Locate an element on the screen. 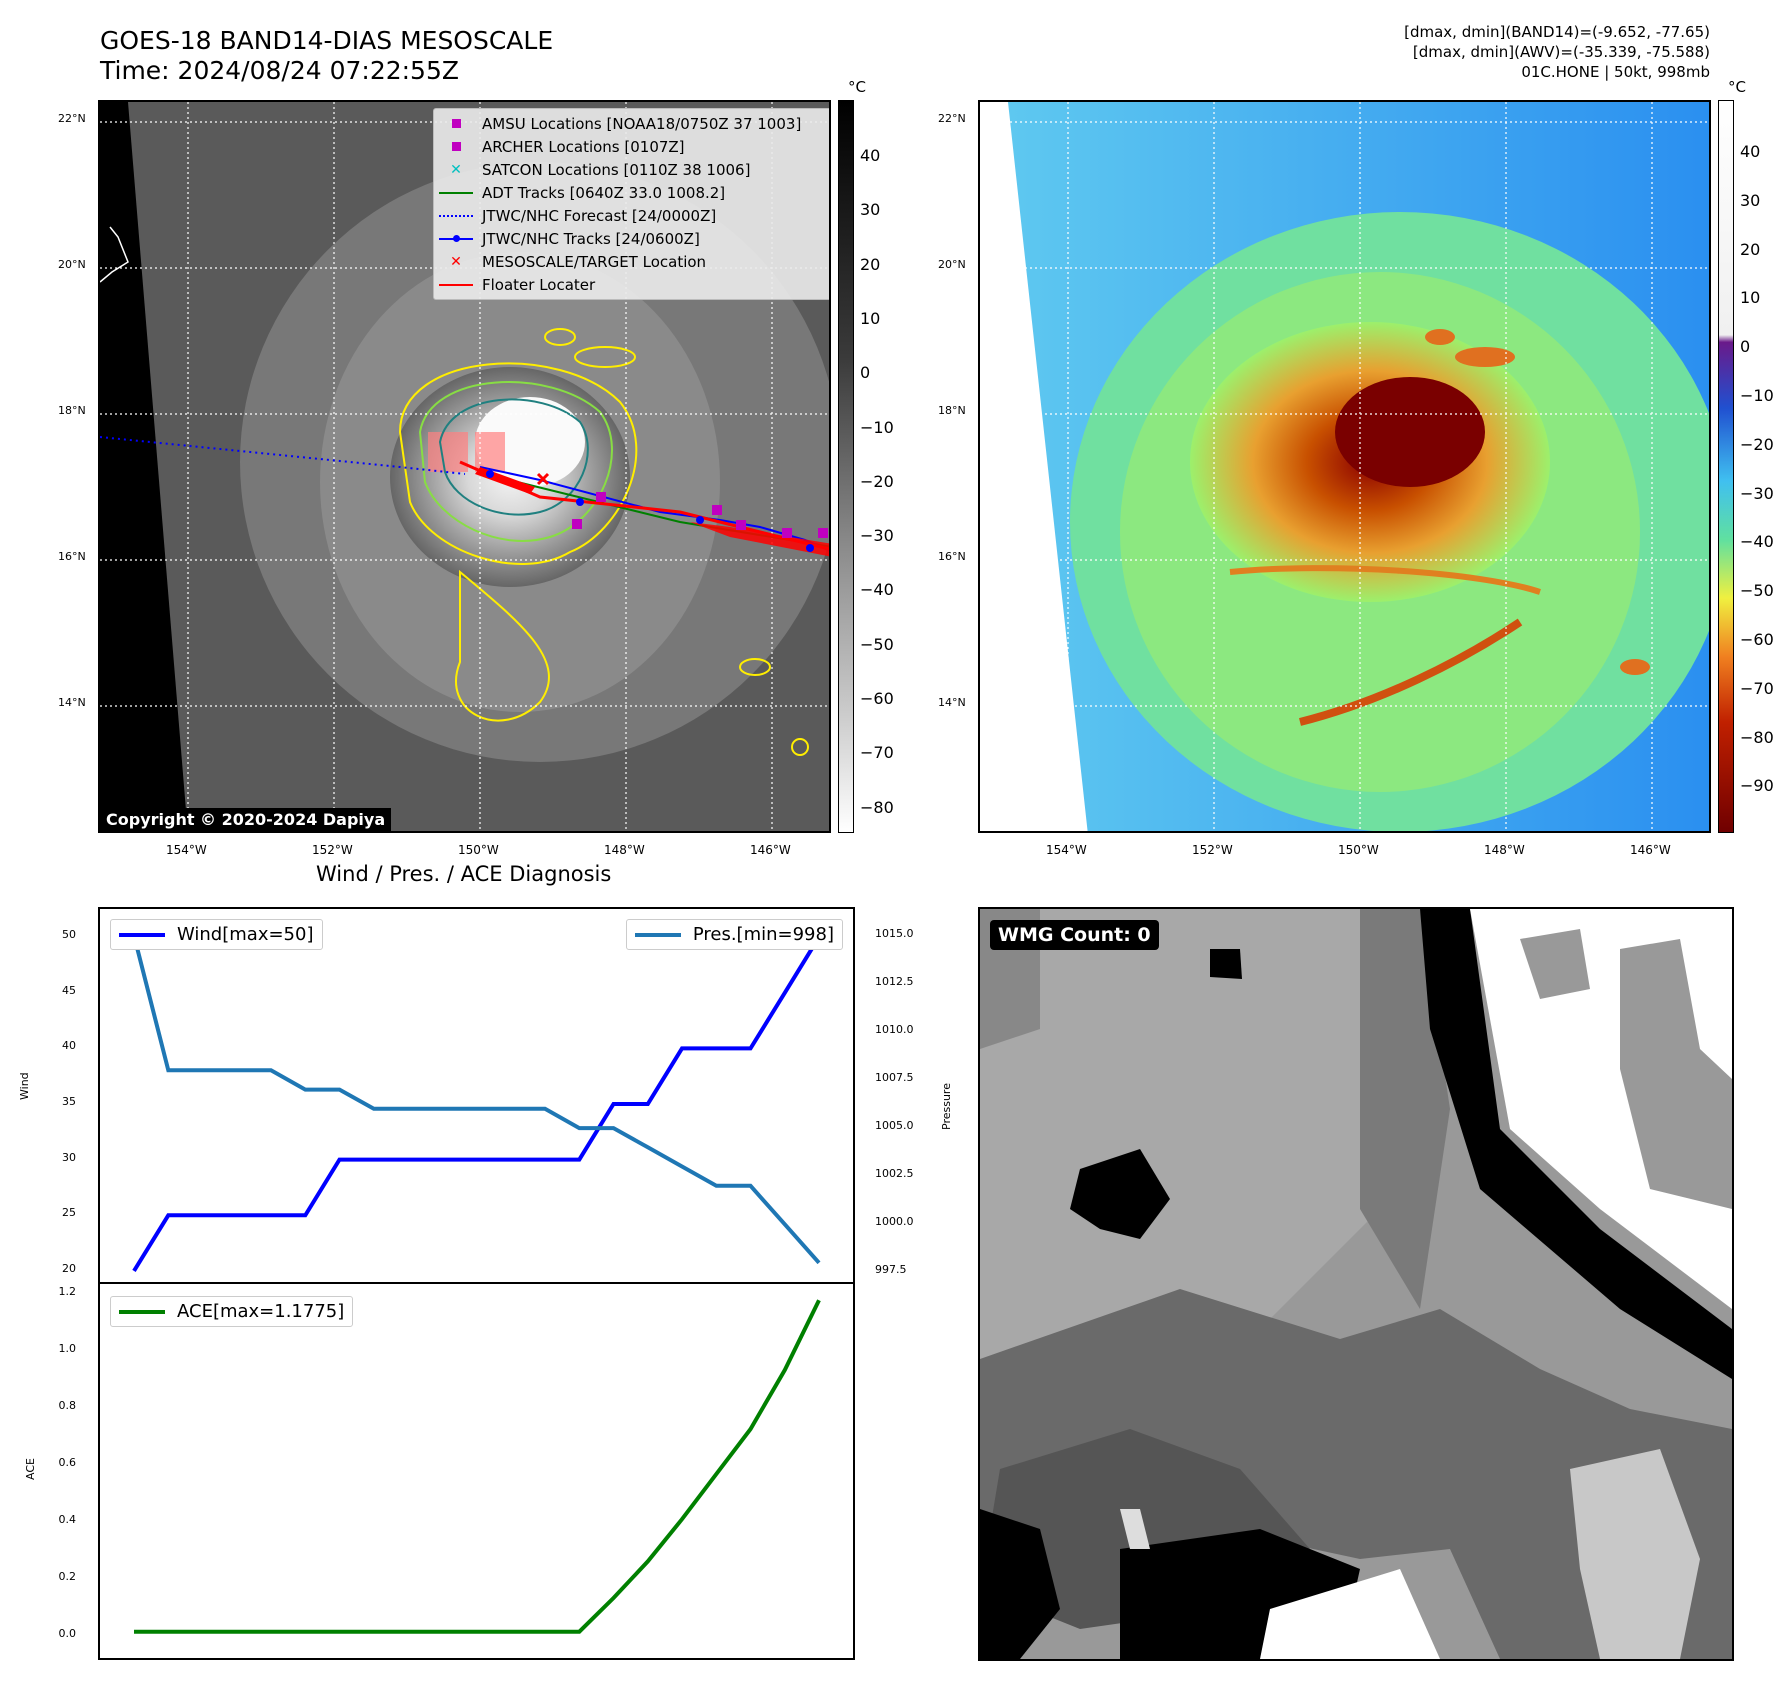 The image size is (1792, 1690). legend-symbol: ✕ is located at coordinates (456, 169).